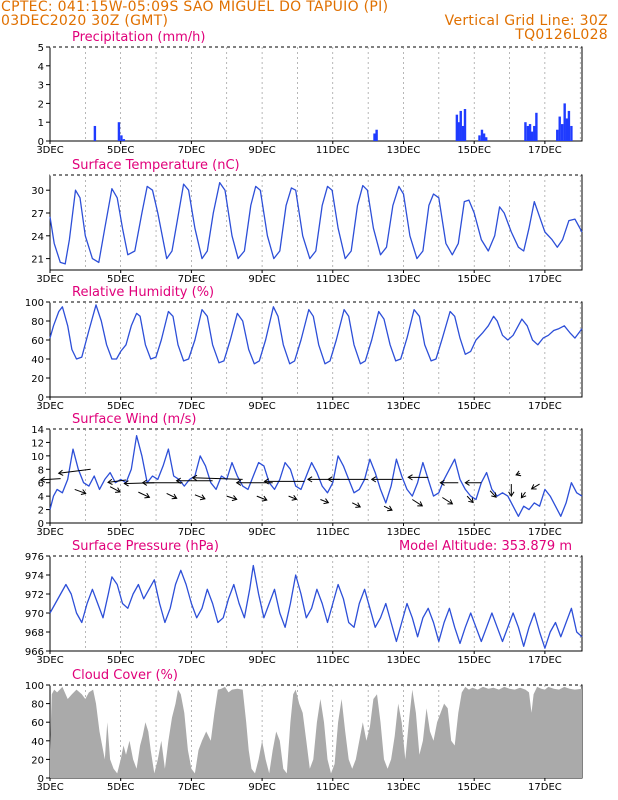  Describe the element at coordinates (561, 35) in the screenshot. I see `header-model: TQ0126L028` at that location.